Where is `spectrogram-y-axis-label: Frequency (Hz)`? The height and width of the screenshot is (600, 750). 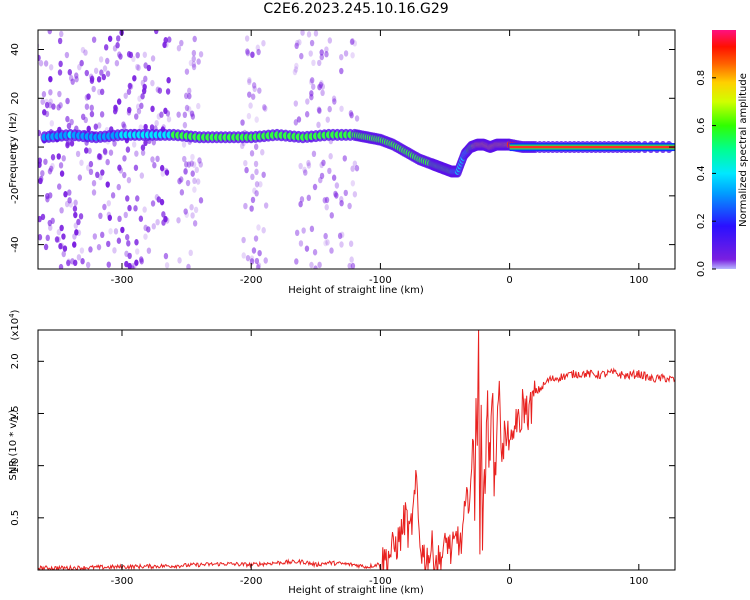 spectrogram-y-axis-label: Frequency (Hz) is located at coordinates (13, 150).